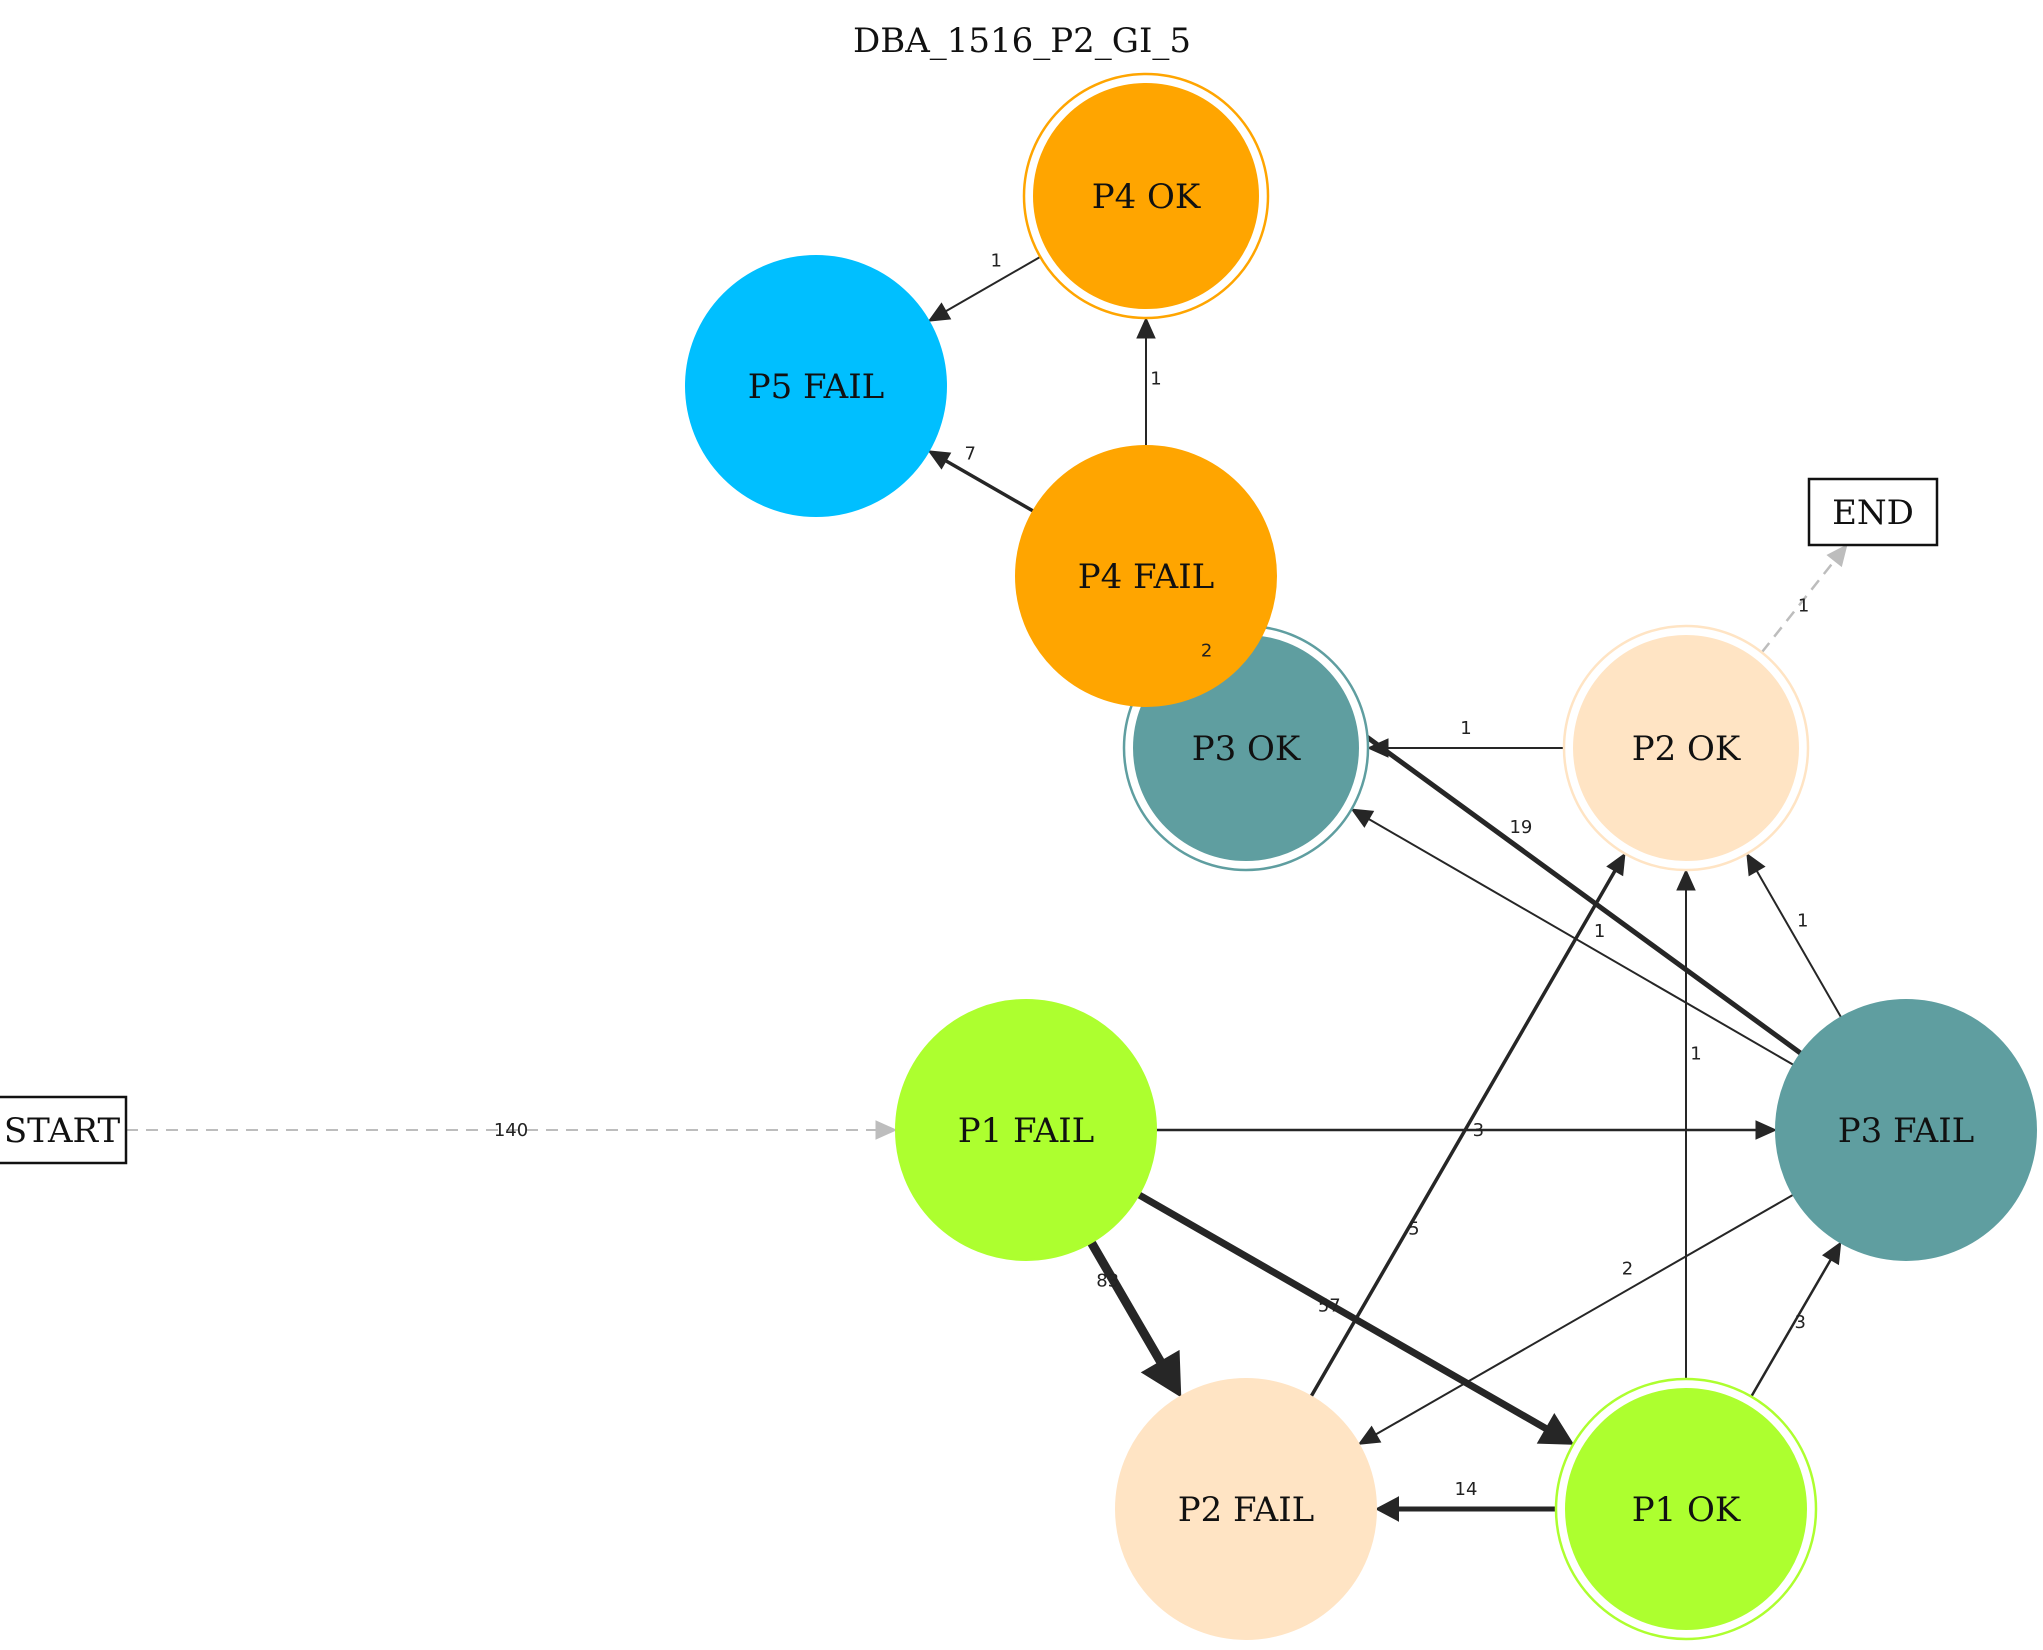 The width and height of the screenshot is (2043, 1650). Describe the element at coordinates (1329, 1306) in the screenshot. I see `edge-label-p1fail-p1ok: 57` at that location.